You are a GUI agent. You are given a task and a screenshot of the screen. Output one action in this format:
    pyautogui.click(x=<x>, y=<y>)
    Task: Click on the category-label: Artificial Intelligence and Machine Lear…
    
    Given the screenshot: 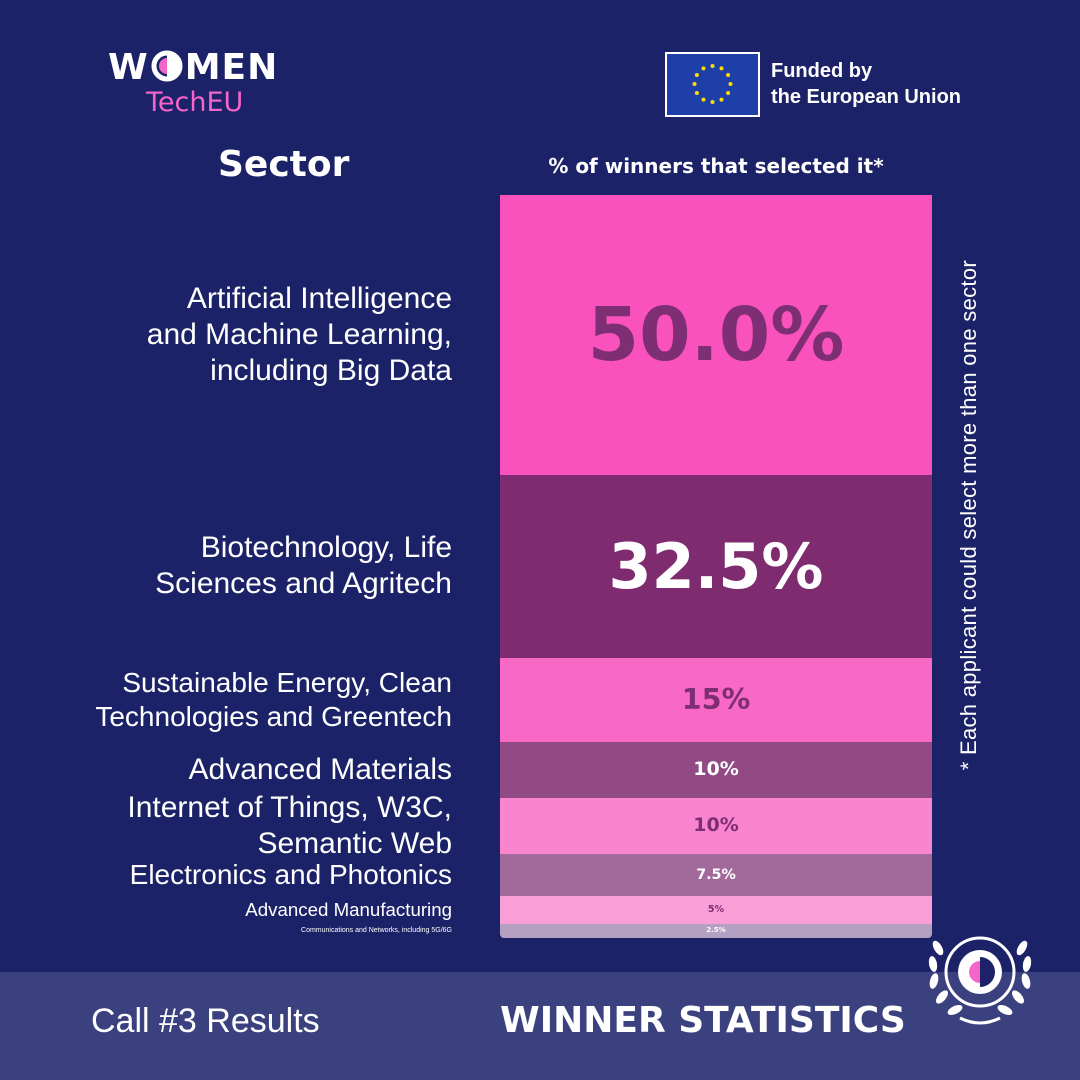 What is the action you would take?
    pyautogui.click(x=299, y=335)
    